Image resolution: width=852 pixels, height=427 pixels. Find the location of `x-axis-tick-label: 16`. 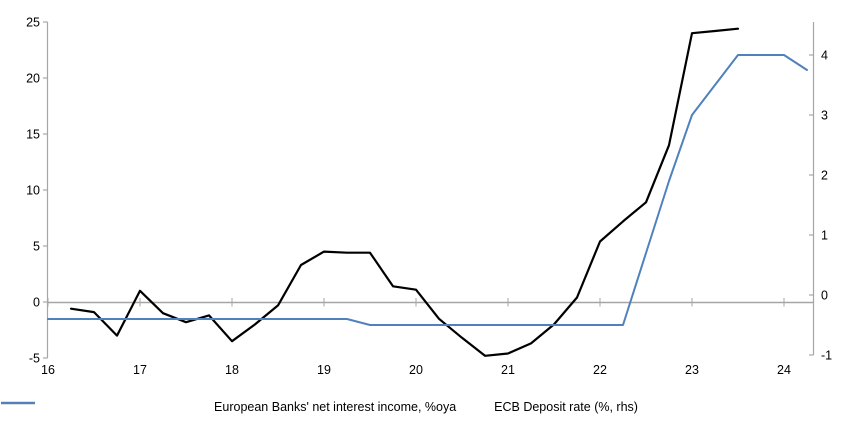

x-axis-tick-label: 16 is located at coordinates (48, 370).